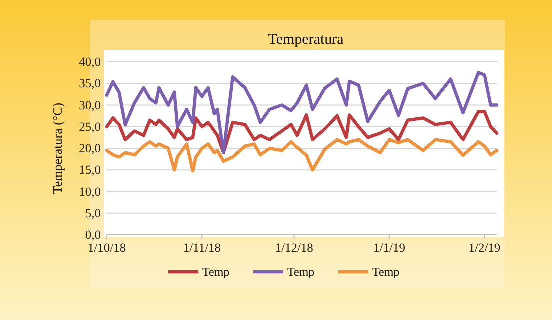  I want to click on x-tick-label: 1/2/19, so click(484, 248).